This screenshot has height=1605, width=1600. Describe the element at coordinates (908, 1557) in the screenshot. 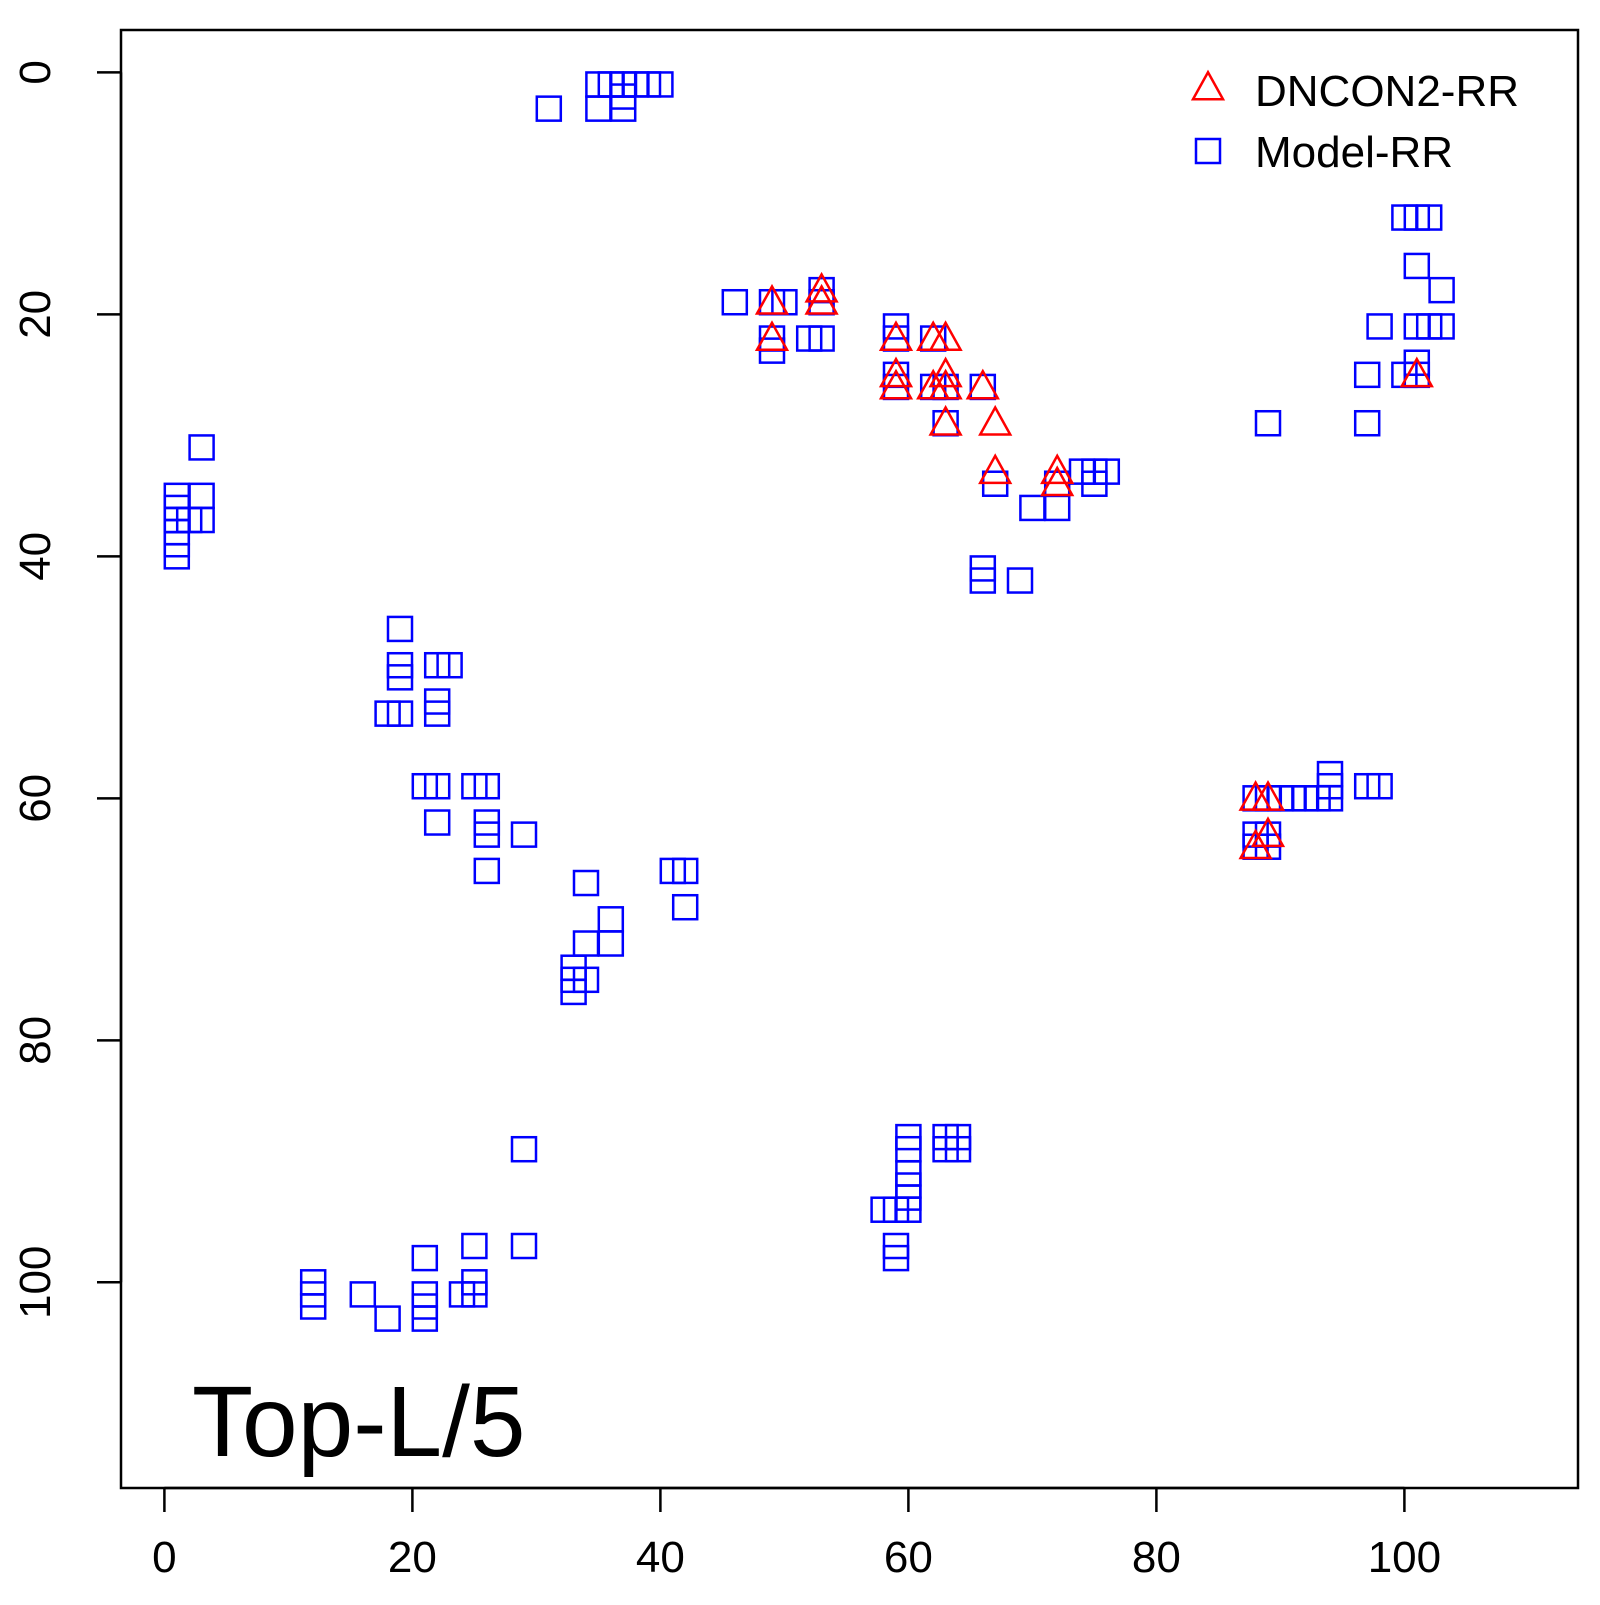

I see `x-tick-label: 60` at that location.